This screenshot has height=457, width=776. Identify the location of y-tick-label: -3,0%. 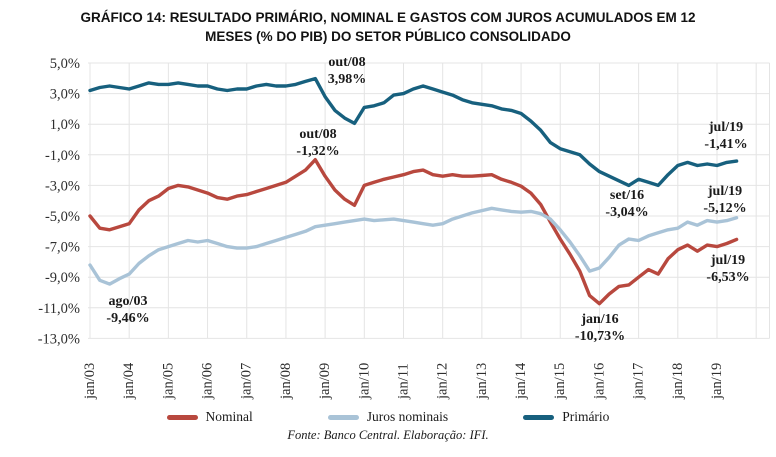
(62, 186).